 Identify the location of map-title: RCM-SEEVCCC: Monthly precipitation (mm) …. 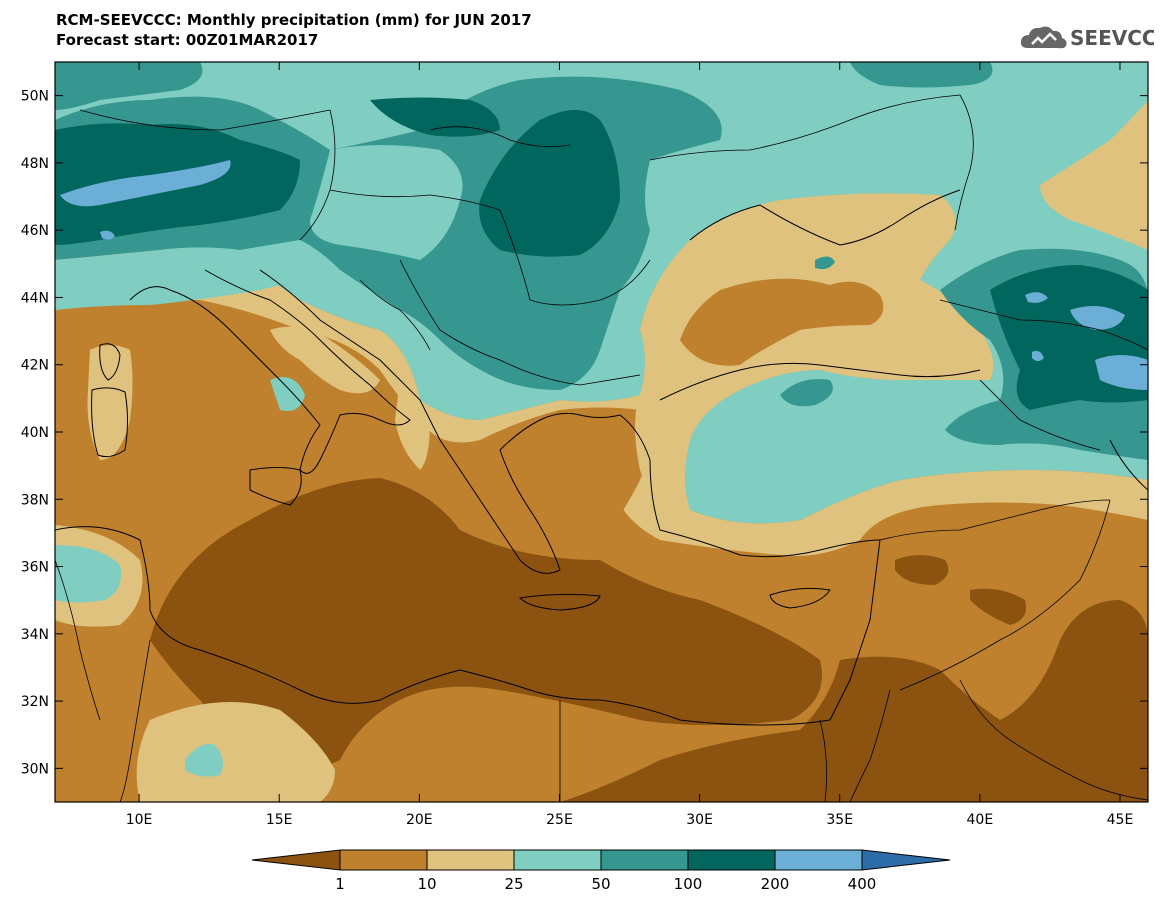
(294, 20).